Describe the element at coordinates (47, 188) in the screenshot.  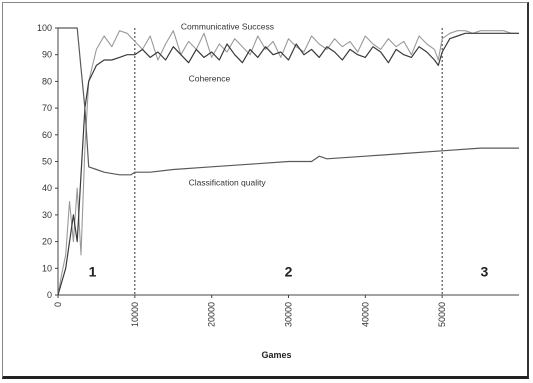
I see `y-tick-label: 40` at that location.